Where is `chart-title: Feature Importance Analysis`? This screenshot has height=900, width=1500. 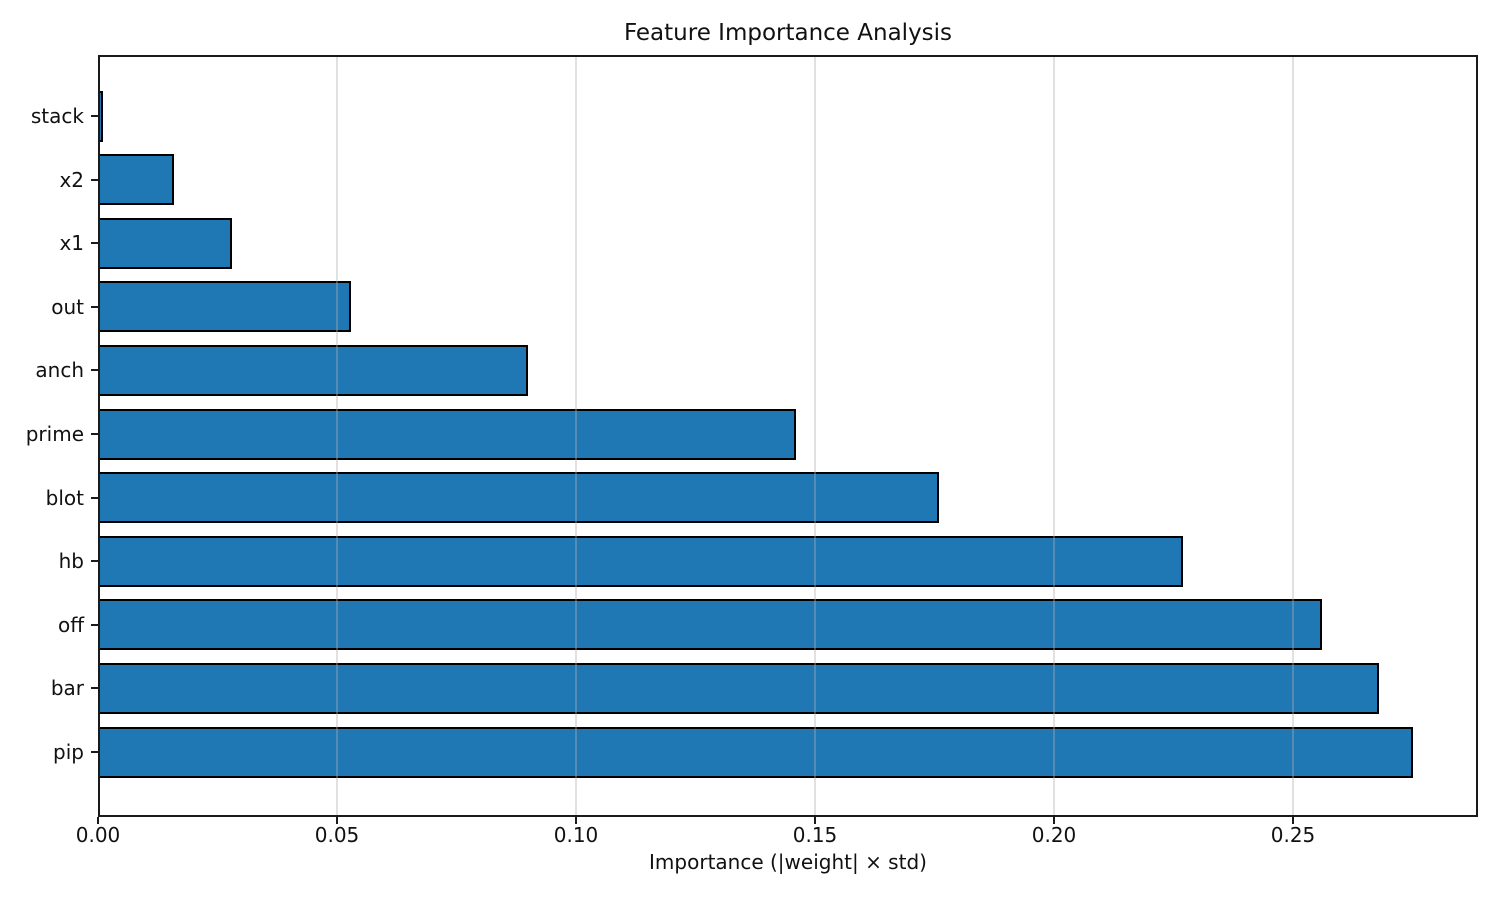 chart-title: Feature Importance Analysis is located at coordinates (788, 33).